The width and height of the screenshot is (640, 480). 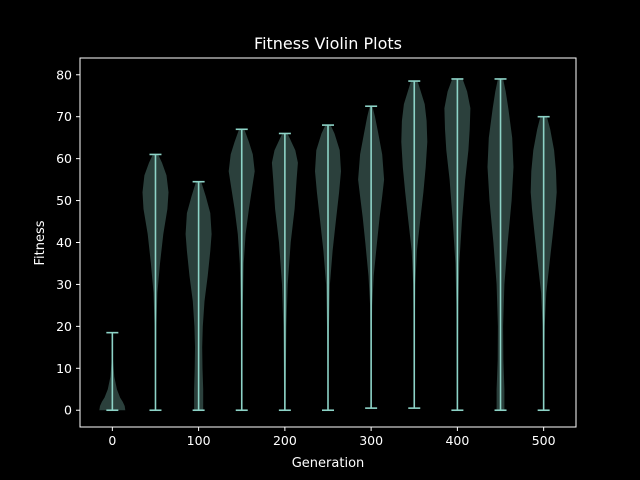 What do you see at coordinates (328, 43) in the screenshot?
I see `chart-title: Fitness Violin Plots` at bounding box center [328, 43].